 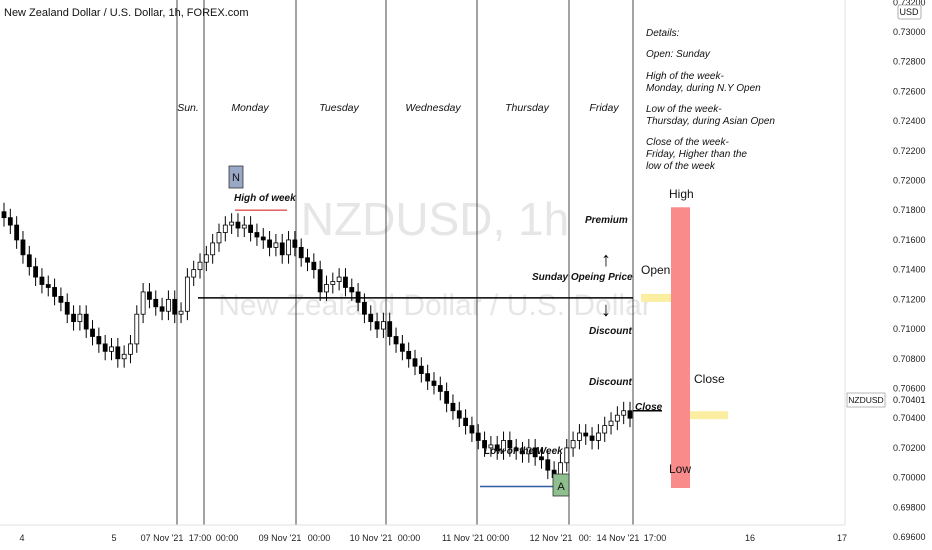 I want to click on arrow-down-icon: ↓, so click(x=606, y=310).